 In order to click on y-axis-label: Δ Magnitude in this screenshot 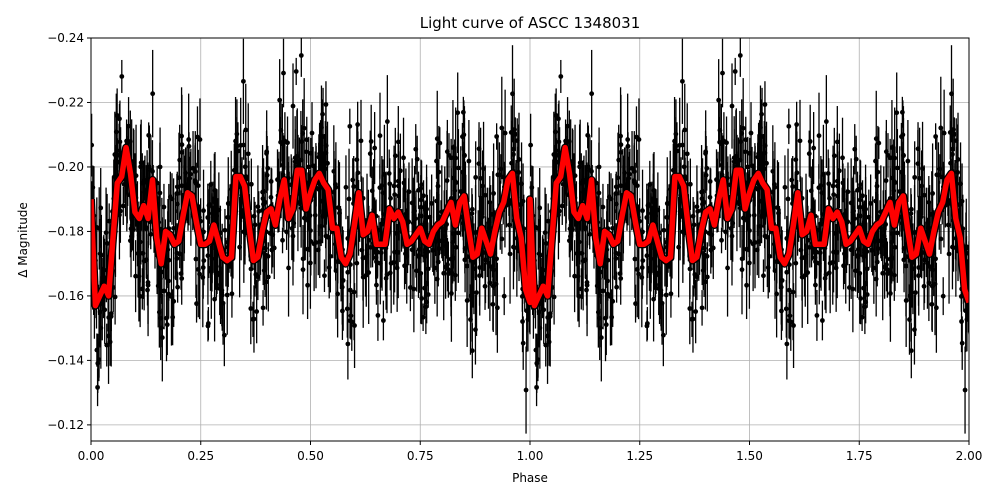, I will do `click(23, 240)`.